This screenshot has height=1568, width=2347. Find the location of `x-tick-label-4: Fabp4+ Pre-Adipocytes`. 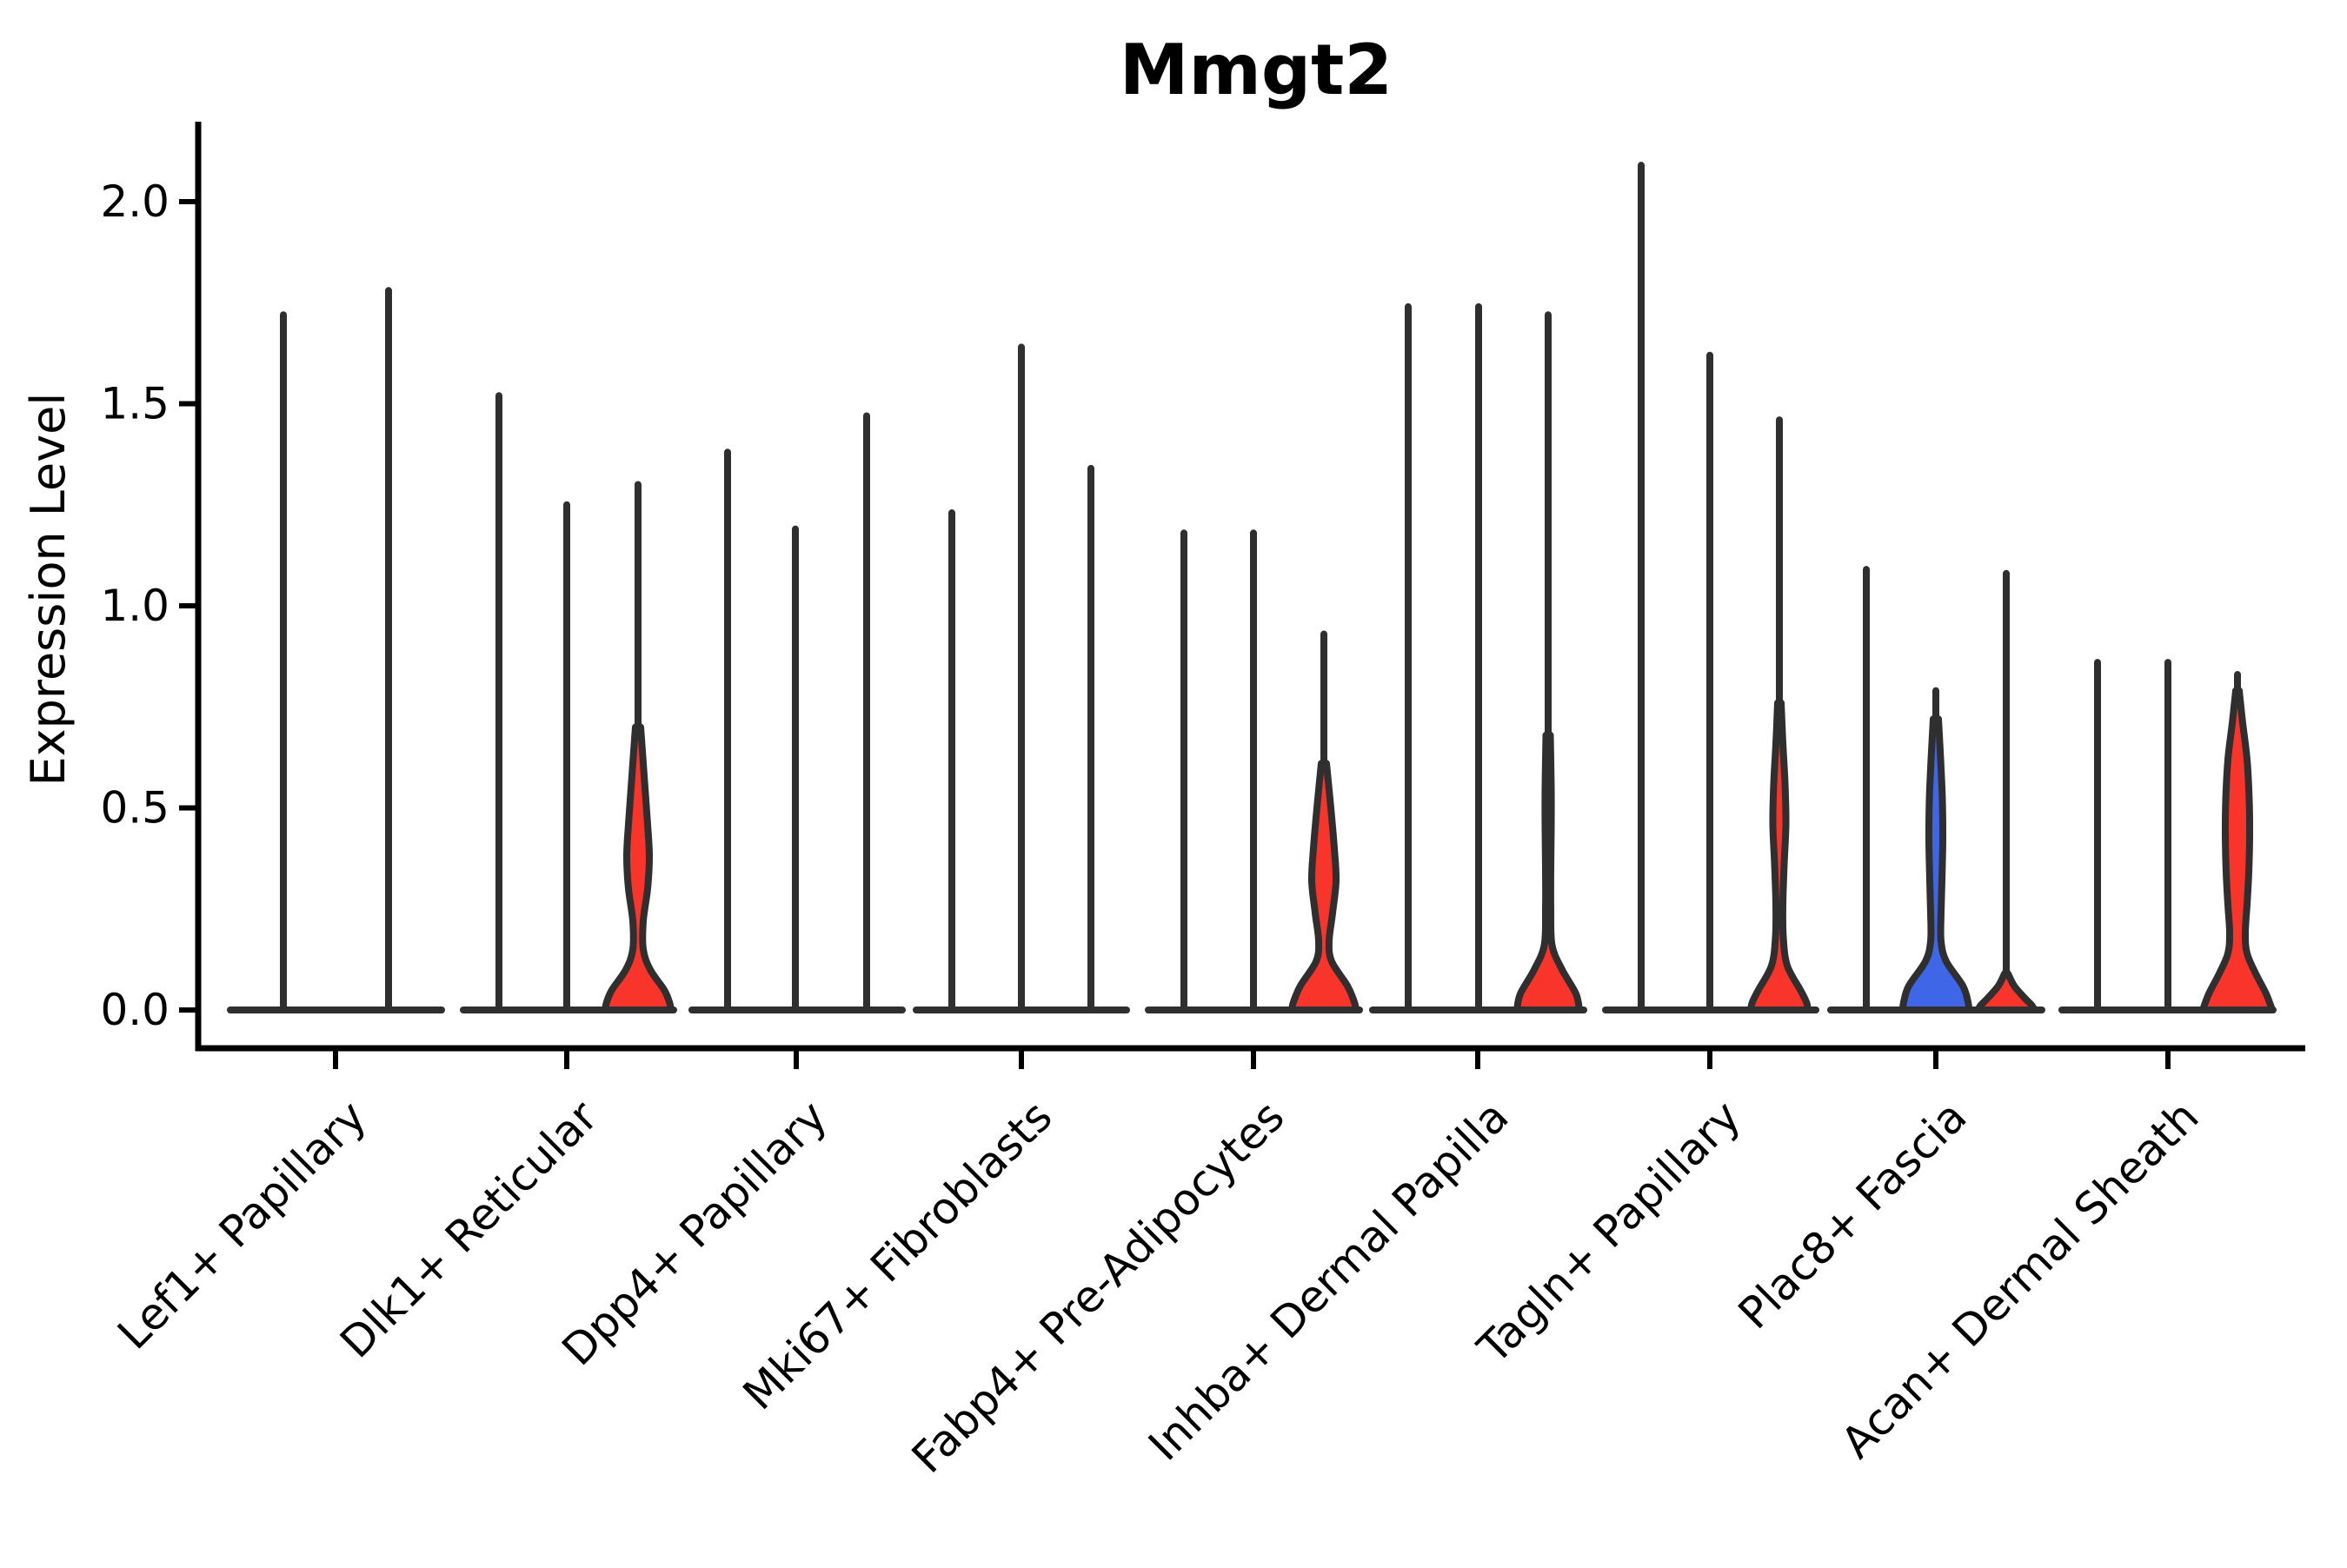

x-tick-label-4: Fabp4+ Pre-Adipocytes is located at coordinates (1098, 1287).